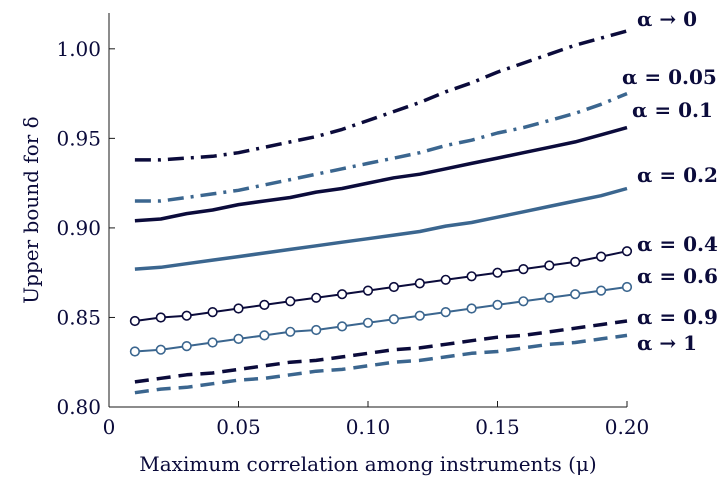  I want to click on x-tick-label: 0.15, so click(497, 427).